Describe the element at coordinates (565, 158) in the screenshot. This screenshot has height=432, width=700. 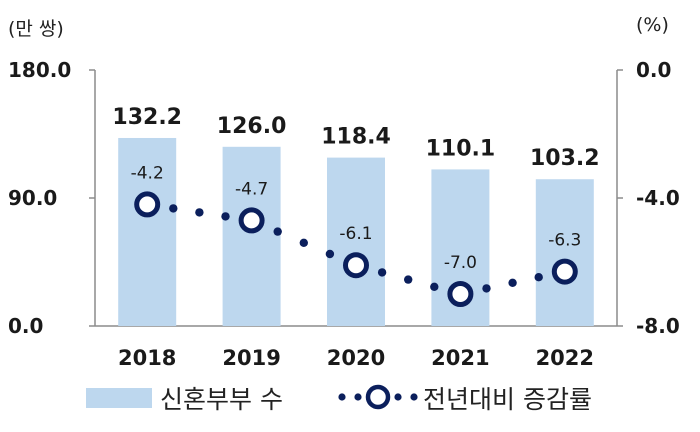
I see `bar-value-label: 103.2` at that location.